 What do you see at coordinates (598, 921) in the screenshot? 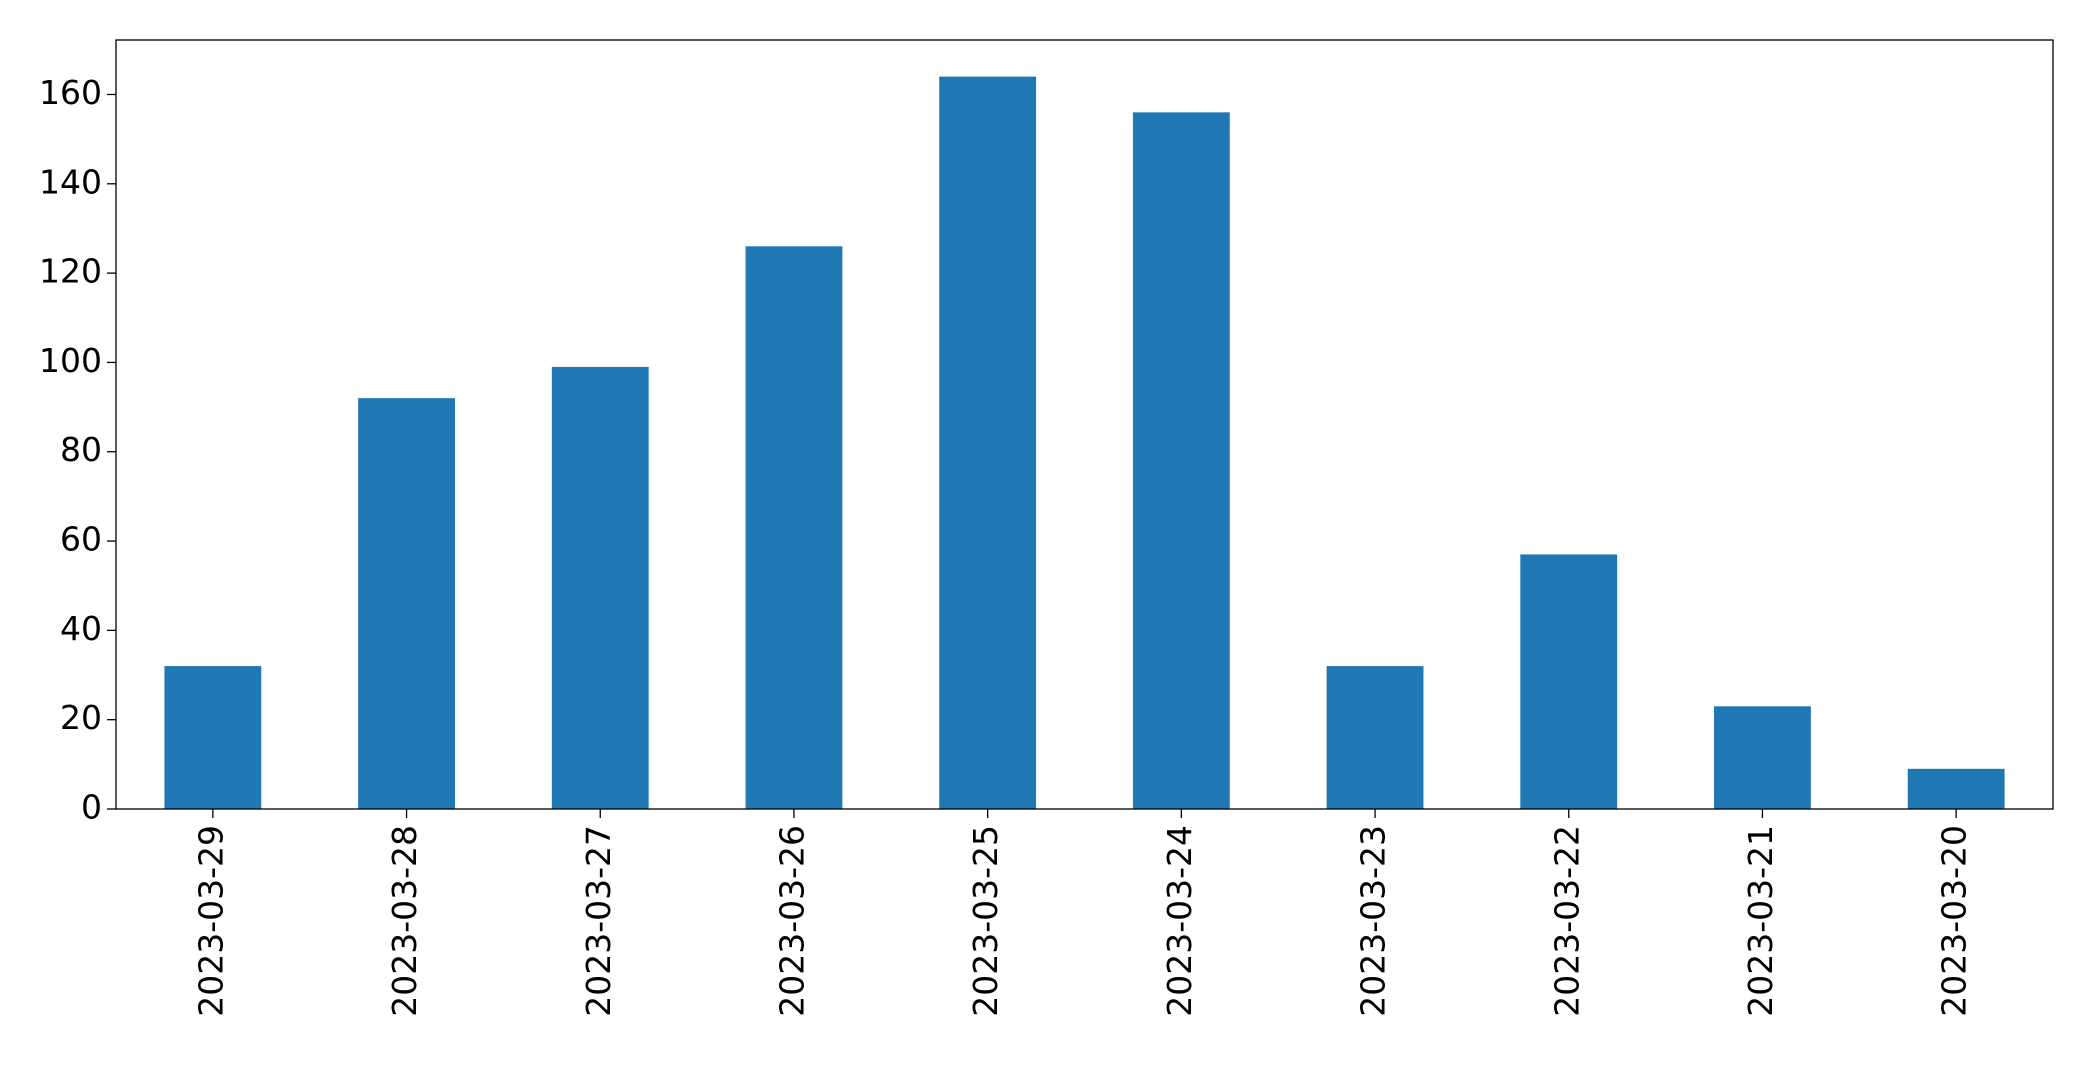
I see `x-tick-label: 2023-03-27` at bounding box center [598, 921].